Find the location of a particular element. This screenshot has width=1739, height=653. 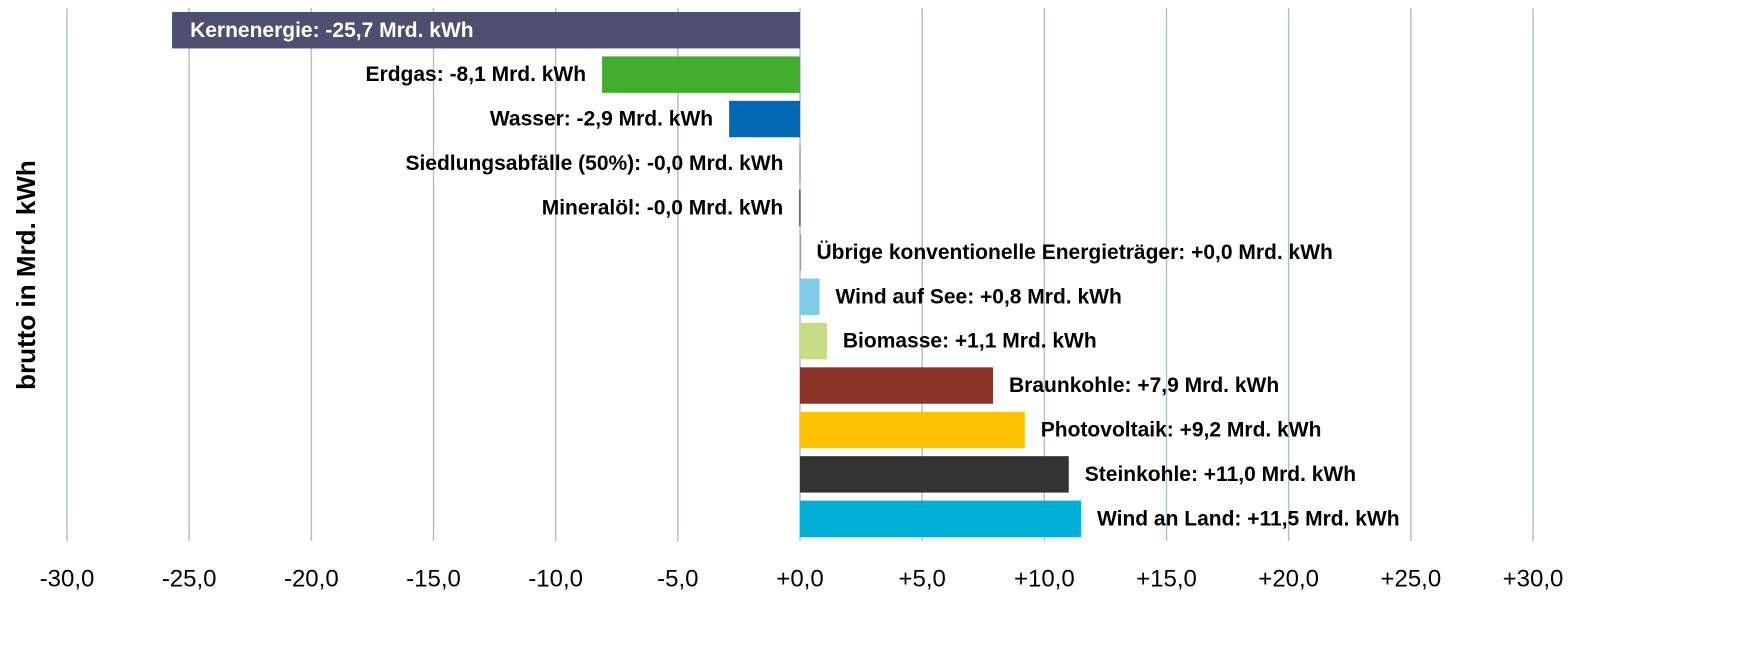

data-label: Wasser: -2,9 Mrd. kWh is located at coordinates (601, 119).